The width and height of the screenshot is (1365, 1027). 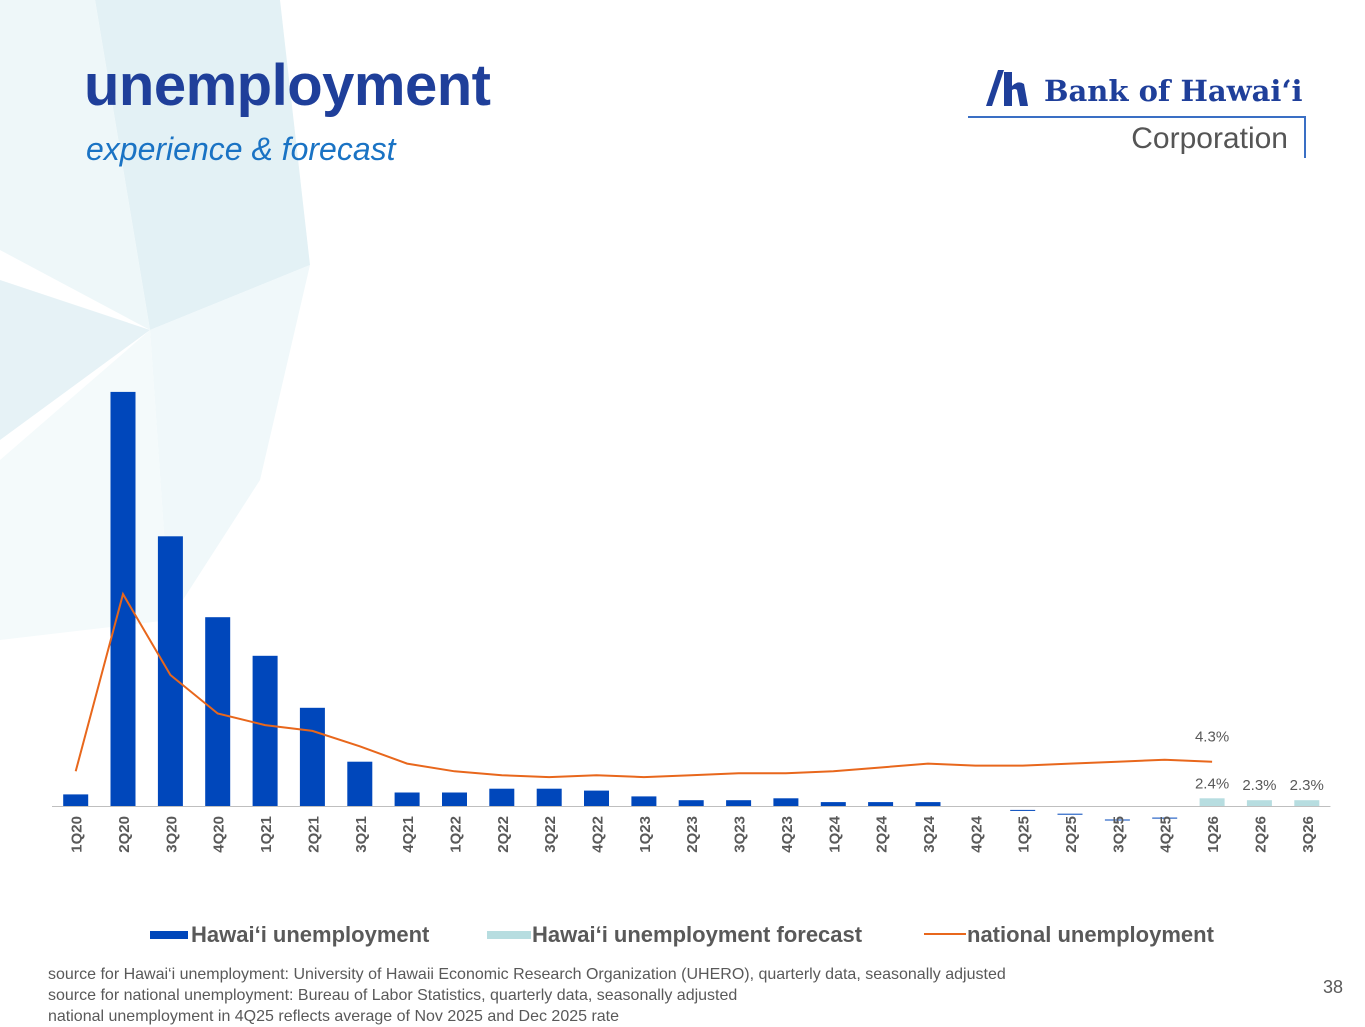 I want to click on page-title: unemployment, so click(x=287, y=85).